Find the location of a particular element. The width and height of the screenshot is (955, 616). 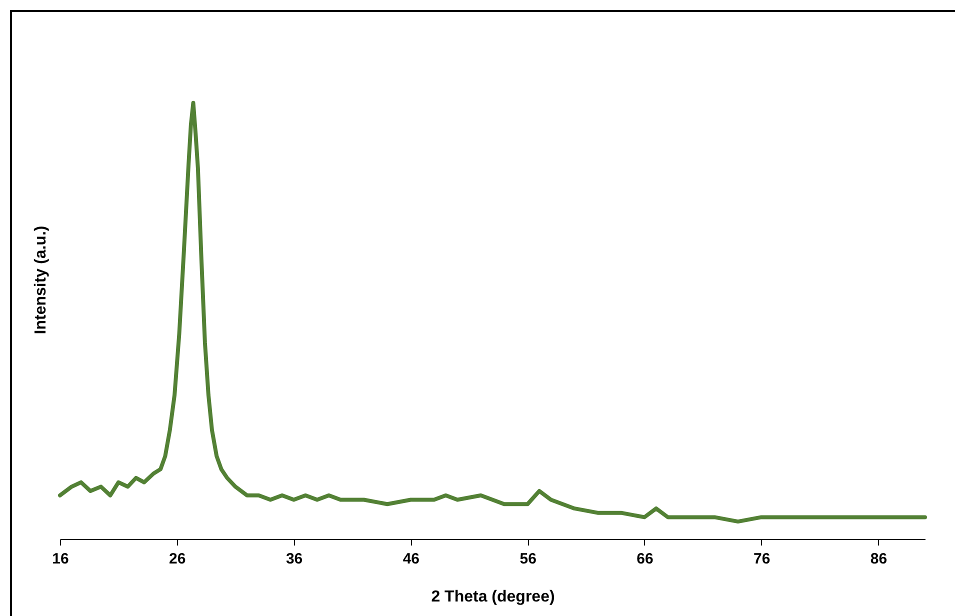

x-tick-label: 66 is located at coordinates (645, 559).